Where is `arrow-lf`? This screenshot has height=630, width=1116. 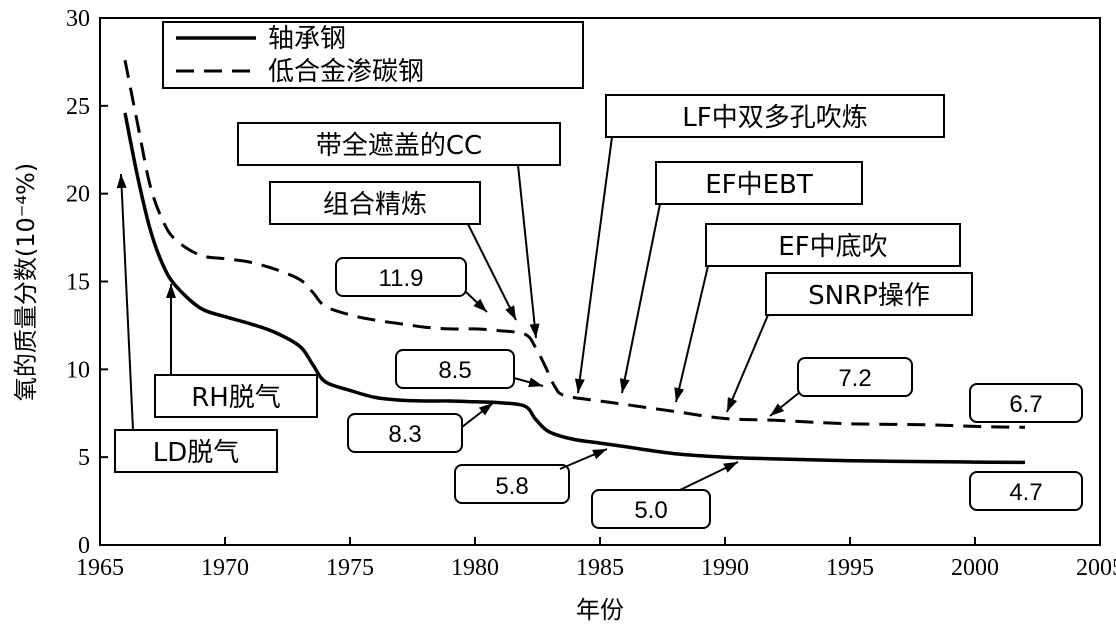 arrow-lf is located at coordinates (595, 265).